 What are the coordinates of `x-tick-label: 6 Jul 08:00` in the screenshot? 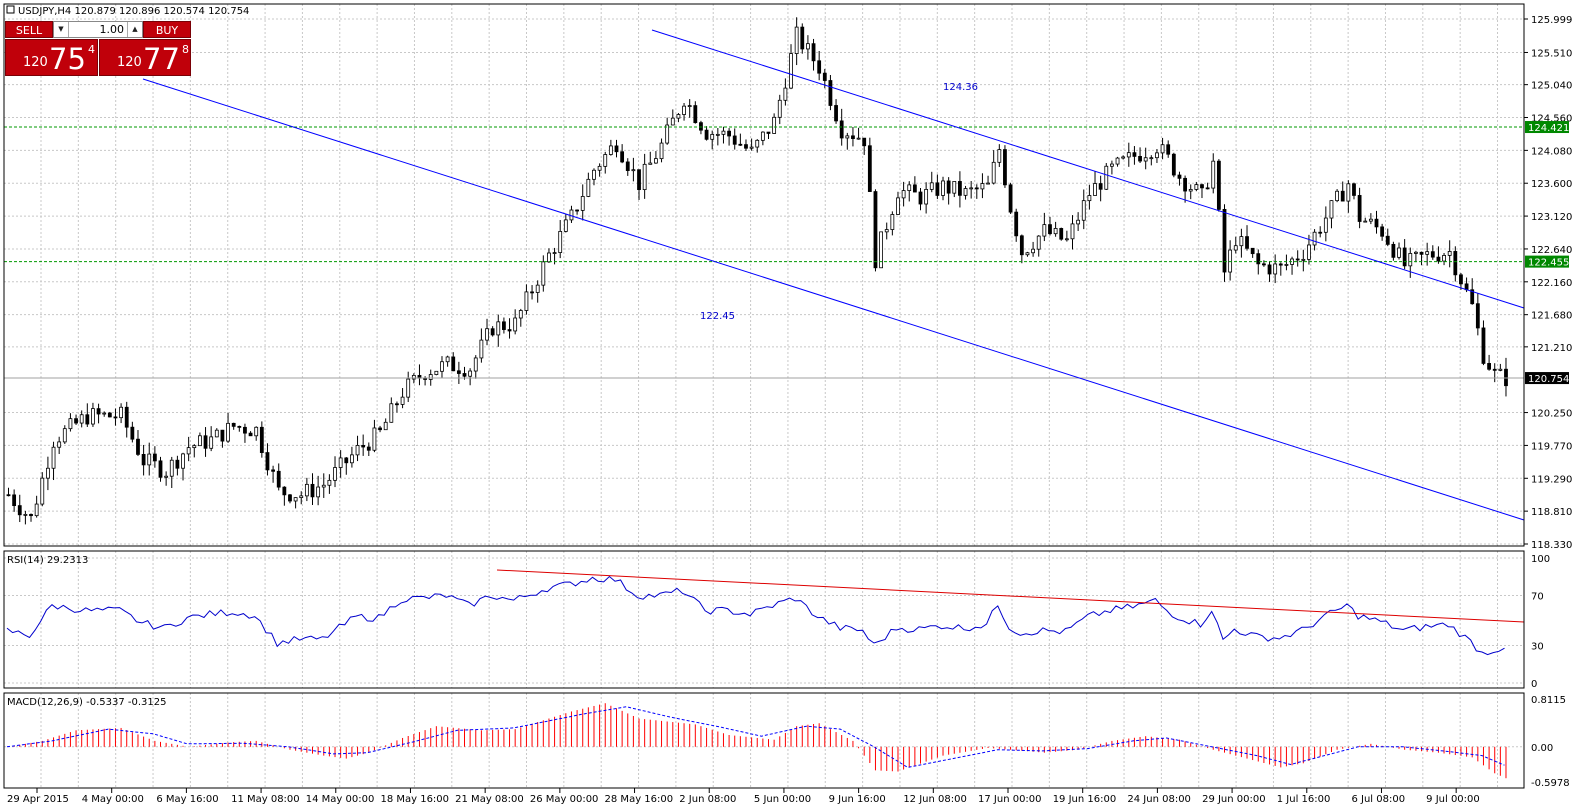 It's located at (1378, 799).